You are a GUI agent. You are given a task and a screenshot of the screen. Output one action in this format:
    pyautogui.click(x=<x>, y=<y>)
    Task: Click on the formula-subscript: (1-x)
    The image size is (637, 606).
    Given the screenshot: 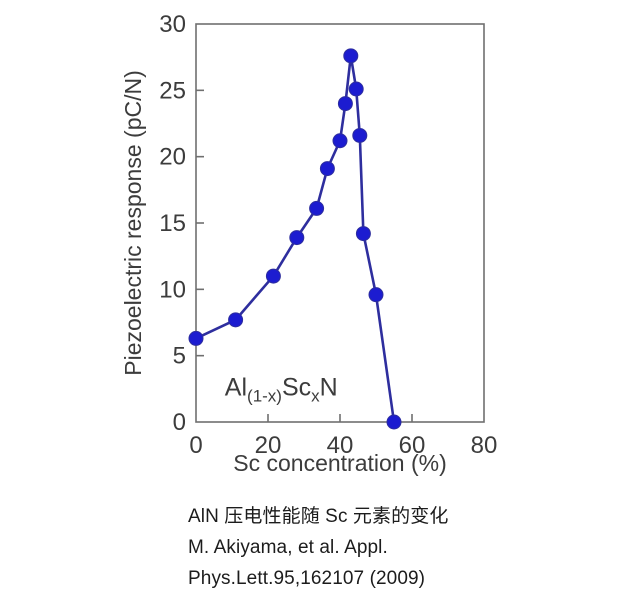 What is the action you would take?
    pyautogui.click(x=264, y=395)
    